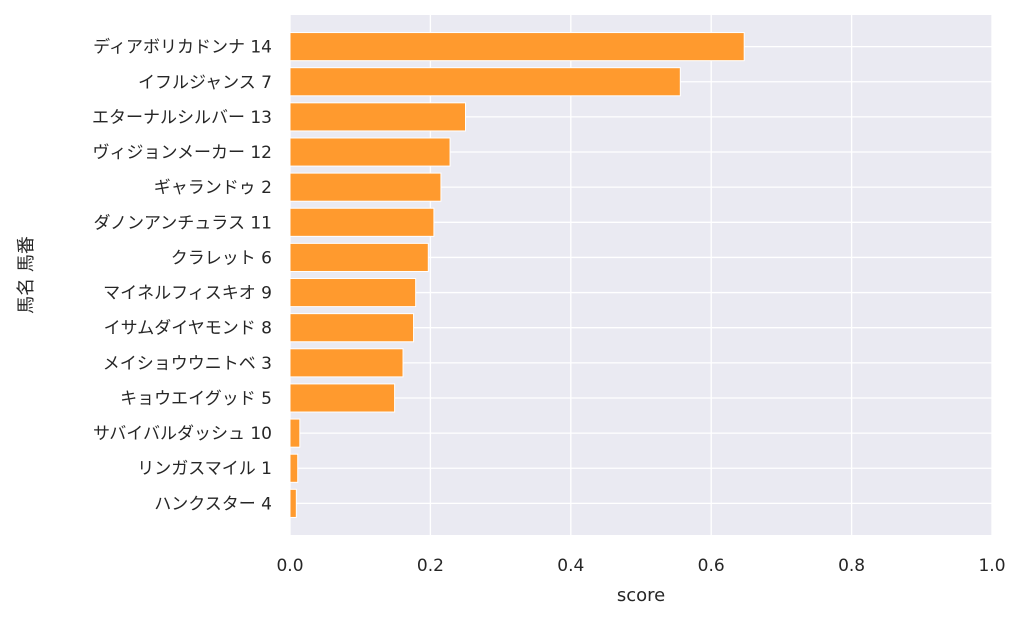 This screenshot has height=620, width=1024. Describe the element at coordinates (711, 566) in the screenshot. I see `x-tick-label: 0.6` at that location.